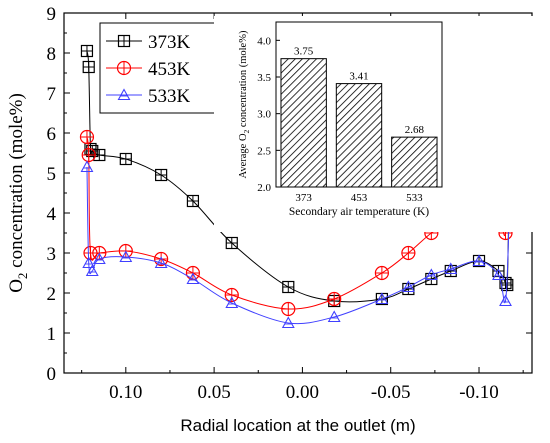  I want to click on y-axis-label: O2 concentration (mole%), so click(18, 193).